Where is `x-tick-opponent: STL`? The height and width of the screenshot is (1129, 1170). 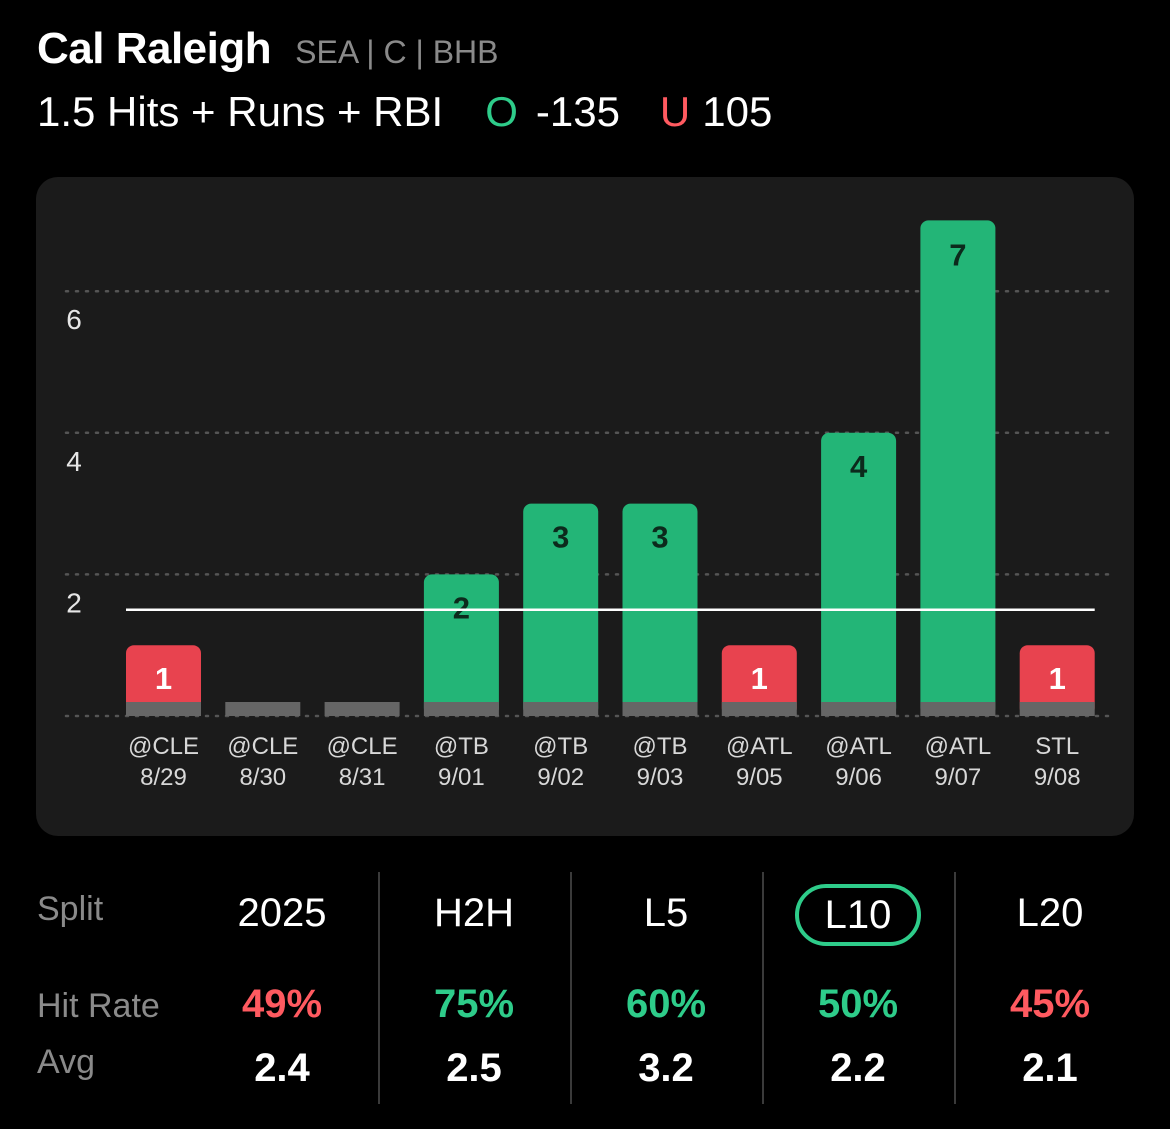 x-tick-opponent: STL is located at coordinates (1057, 746).